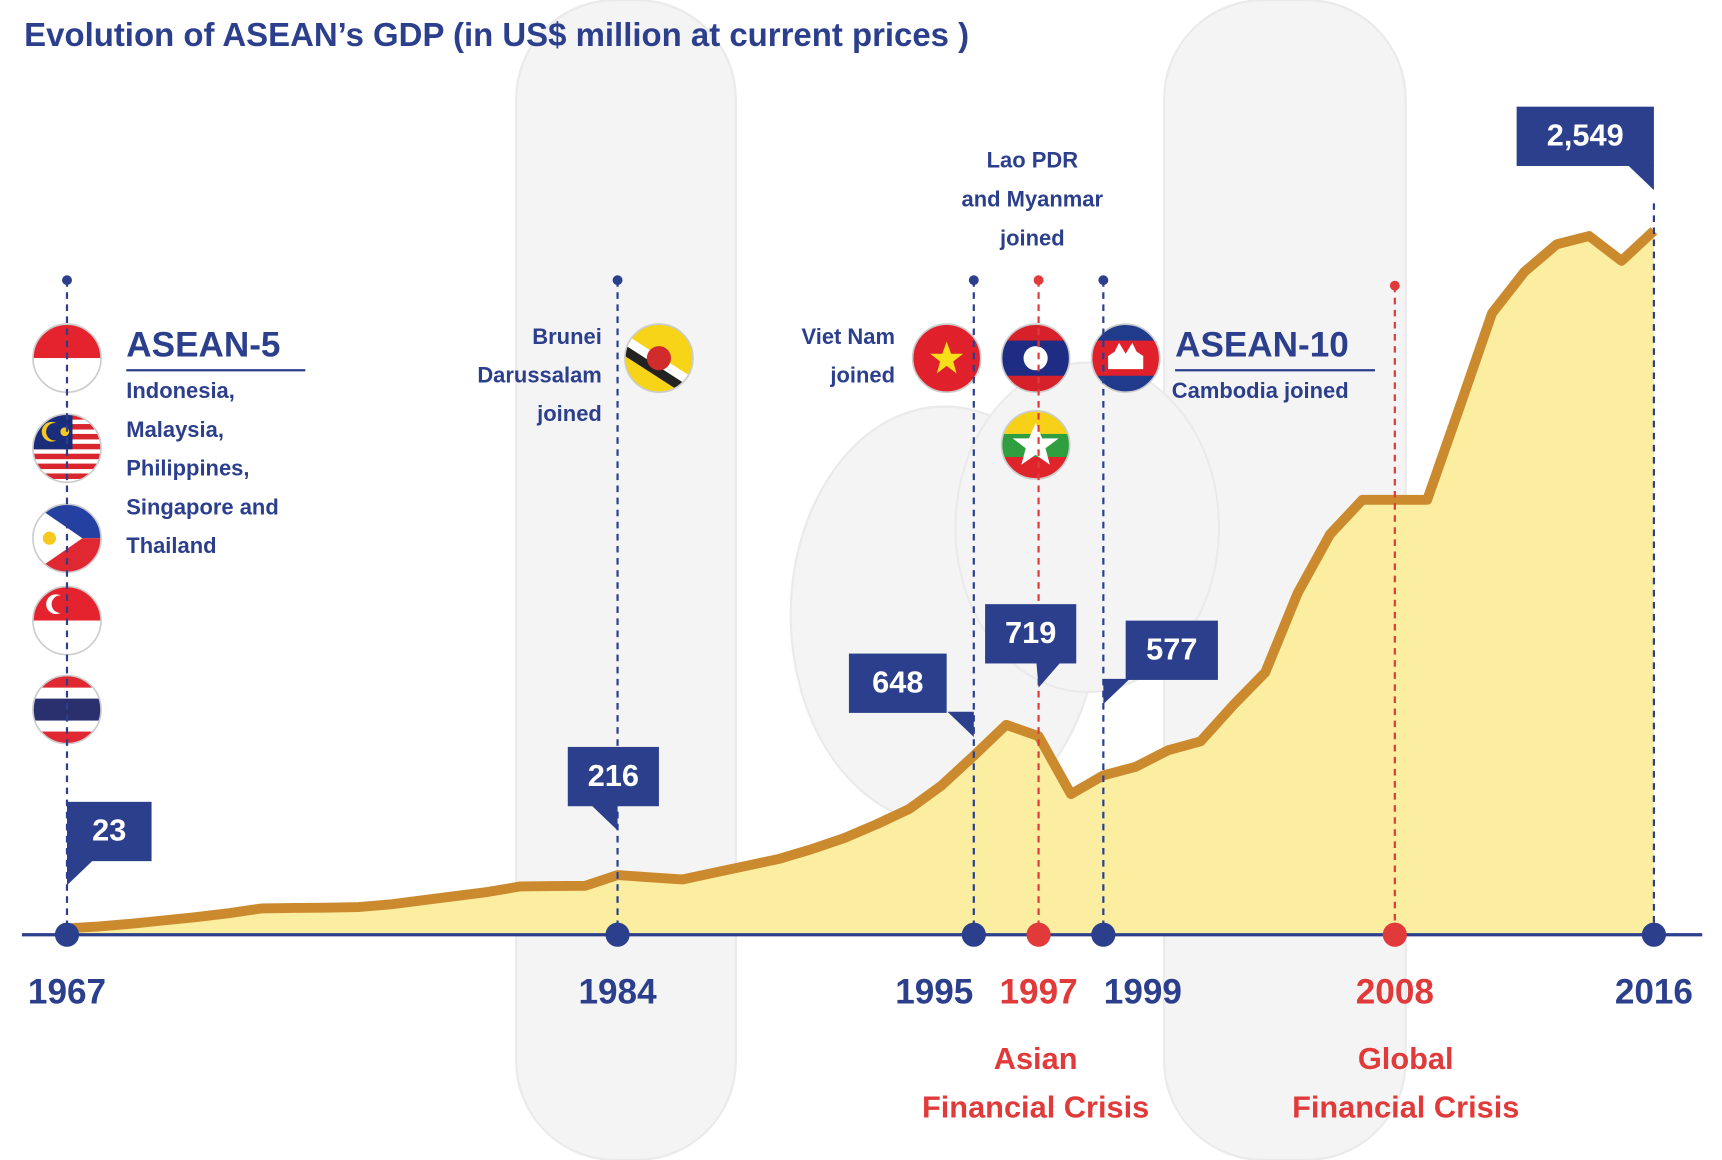 The height and width of the screenshot is (1160, 1722). What do you see at coordinates (1260, 390) in the screenshot?
I see `annotation-line: Cambodia joined` at bounding box center [1260, 390].